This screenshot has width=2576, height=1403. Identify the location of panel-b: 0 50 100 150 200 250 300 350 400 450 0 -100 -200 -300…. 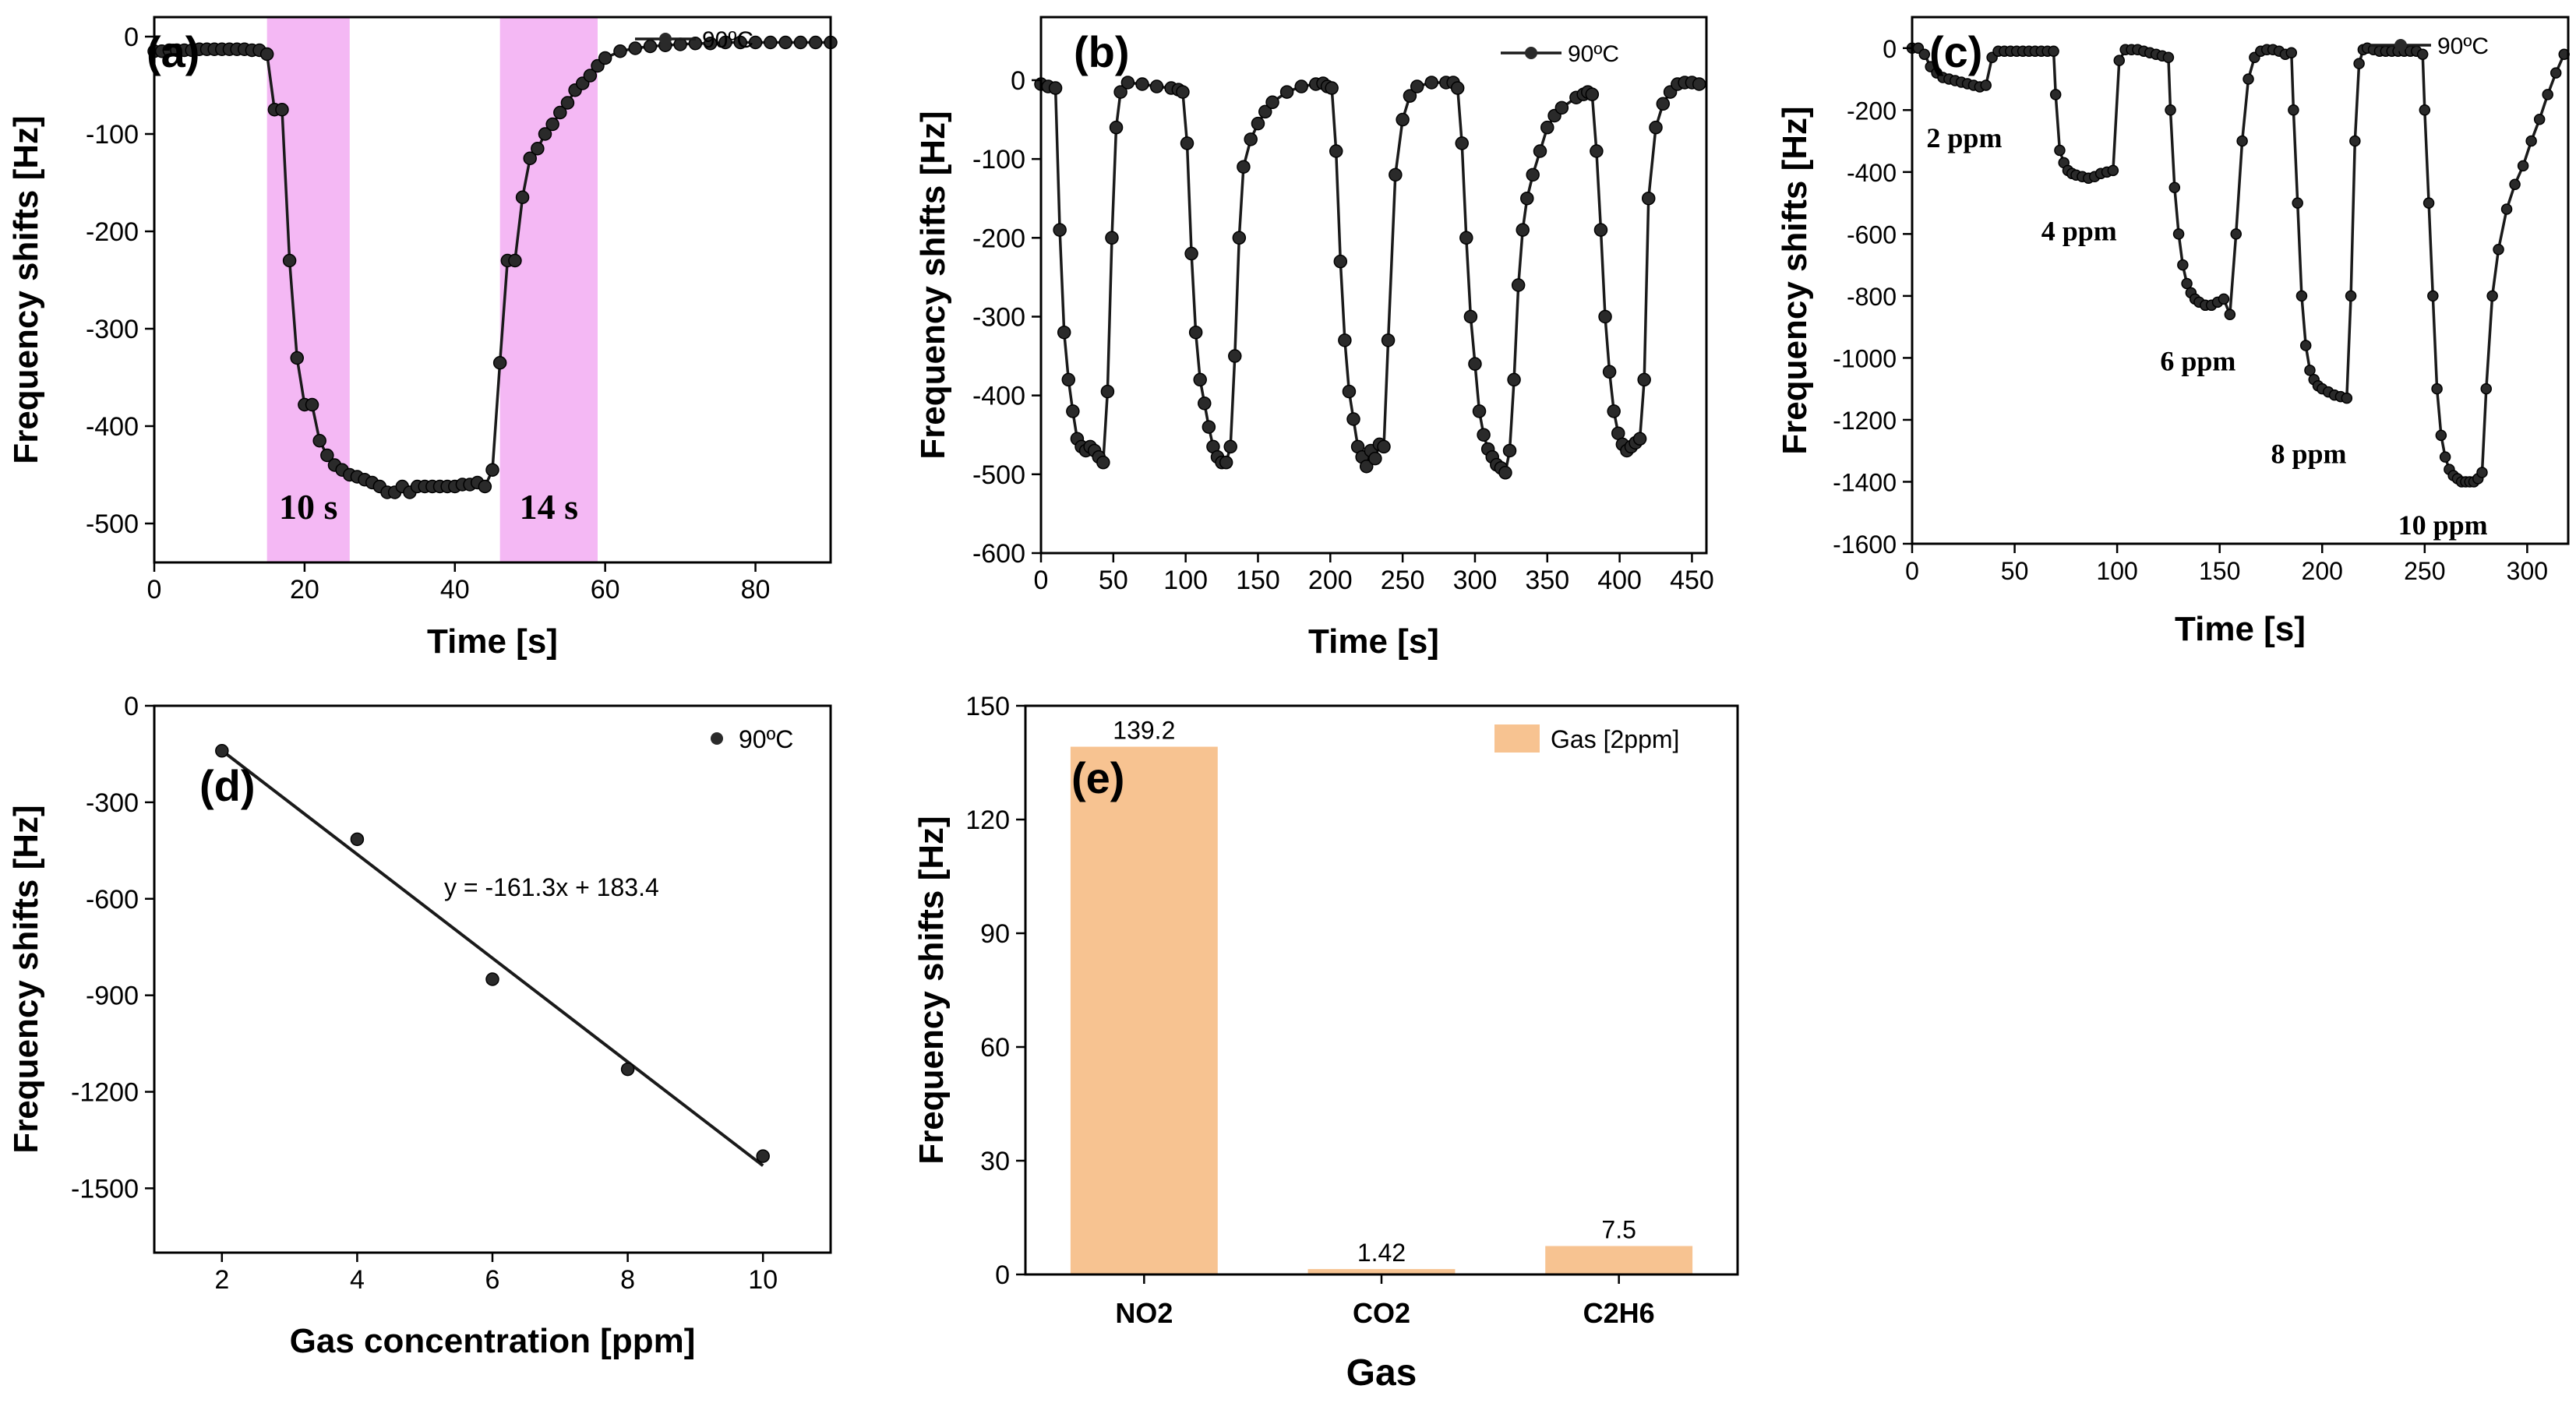
(1314, 338).